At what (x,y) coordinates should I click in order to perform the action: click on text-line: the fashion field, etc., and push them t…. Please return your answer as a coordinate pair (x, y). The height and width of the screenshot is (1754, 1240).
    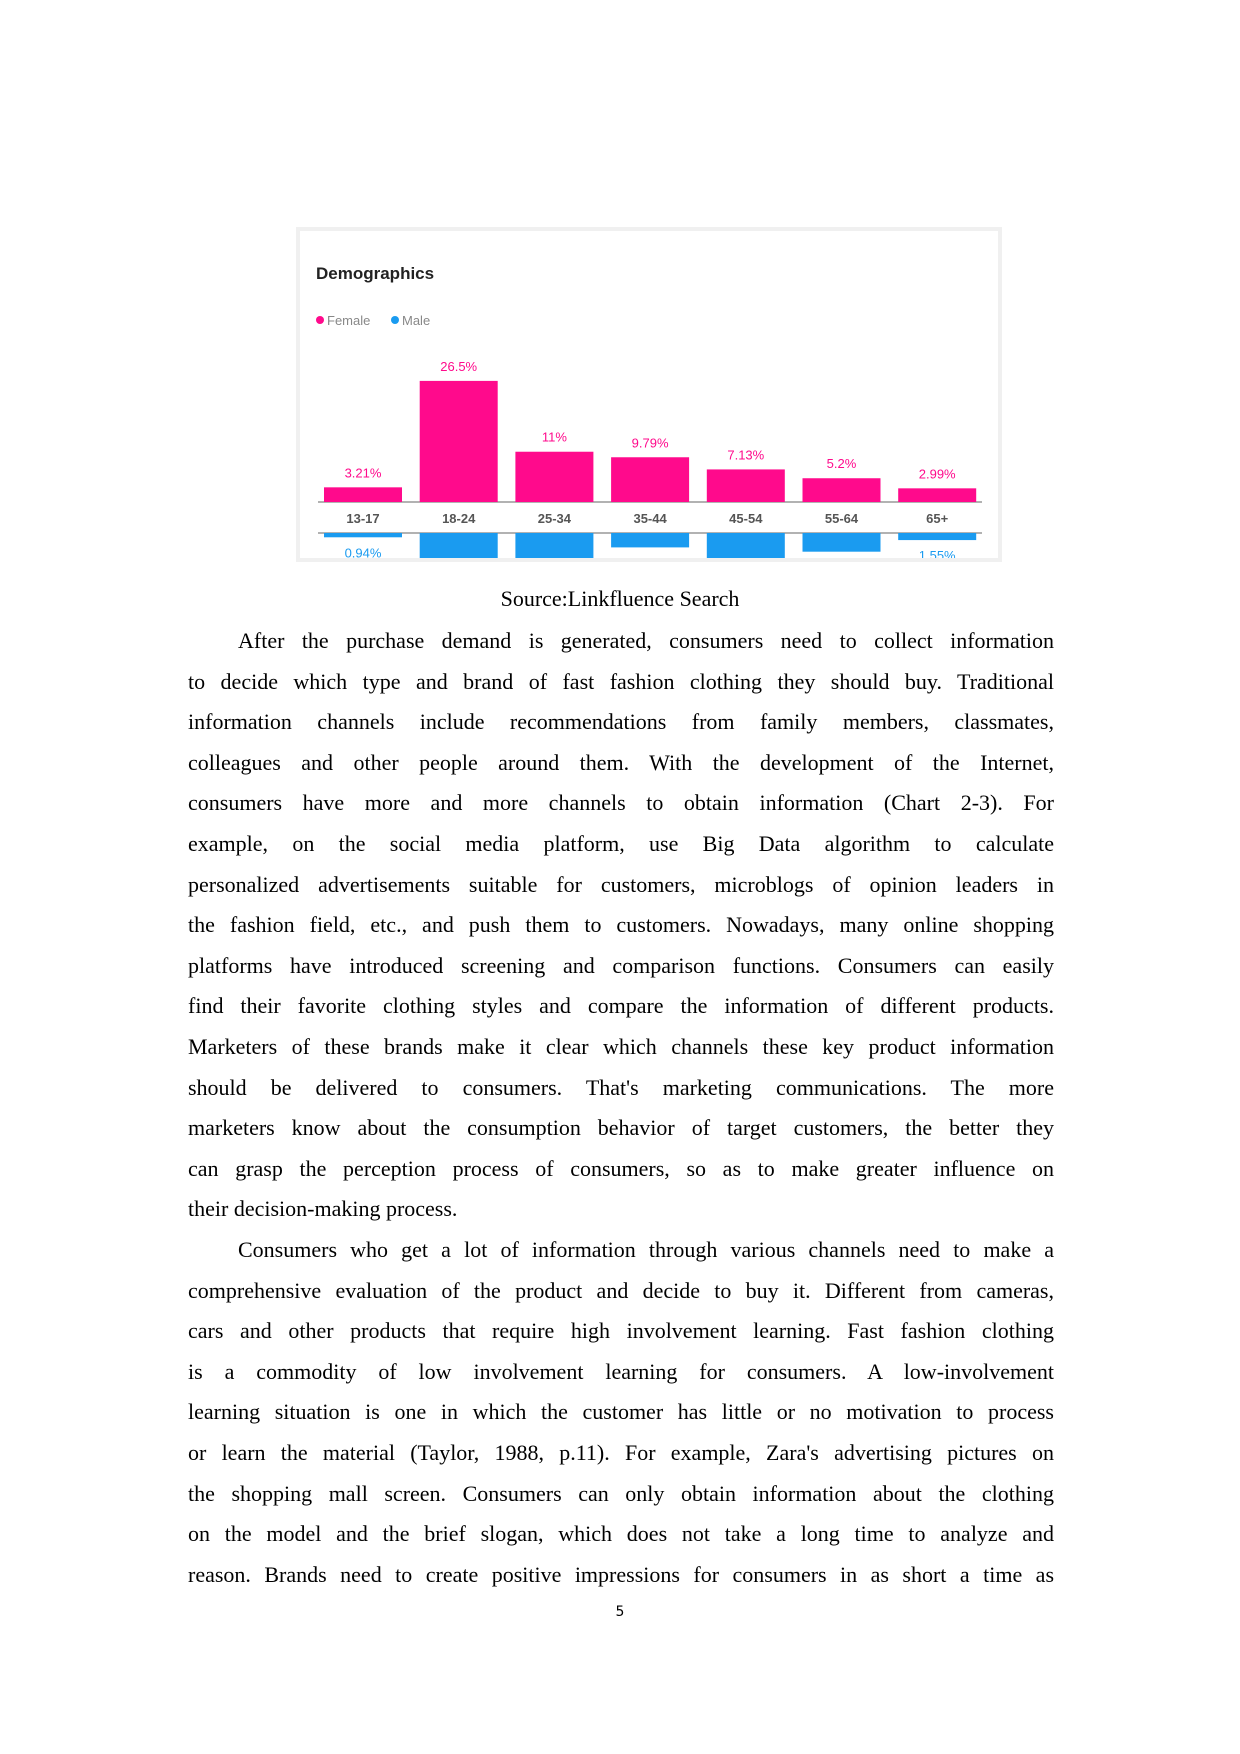
    Looking at the image, I should click on (621, 925).